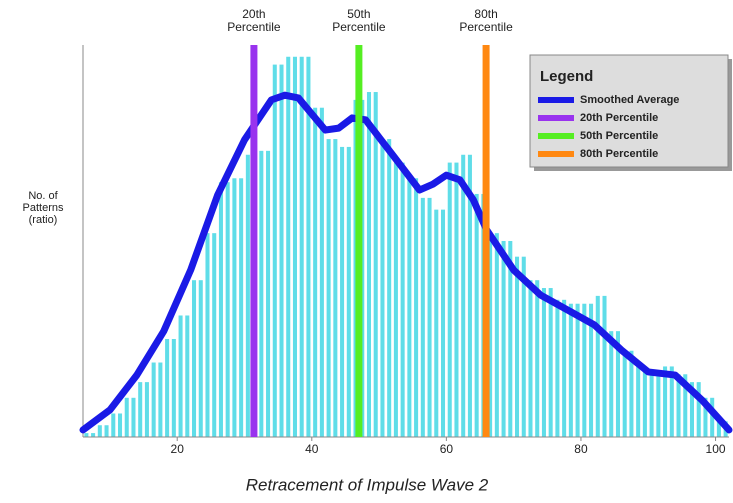 The width and height of the screenshot is (733, 503). Describe the element at coordinates (619, 136) in the screenshot. I see `legend-label: 50th Percentile` at that location.